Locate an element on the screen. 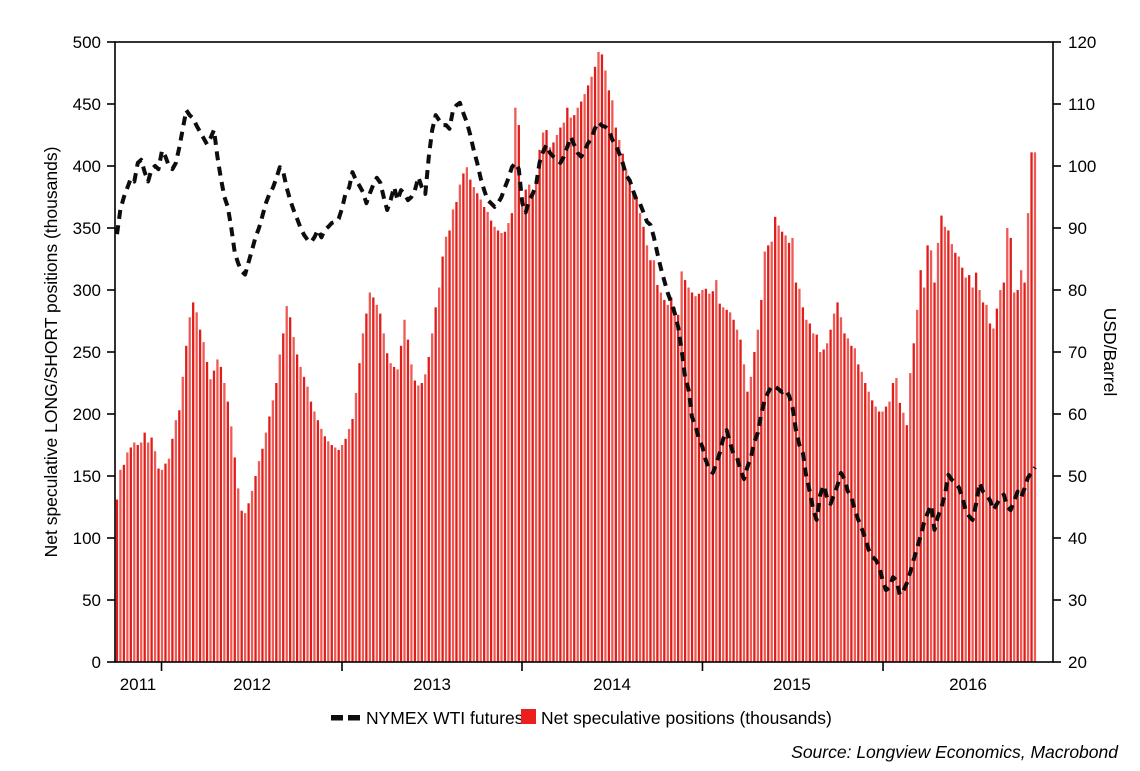  right-tick-label: 80 is located at coordinates (1077, 290).